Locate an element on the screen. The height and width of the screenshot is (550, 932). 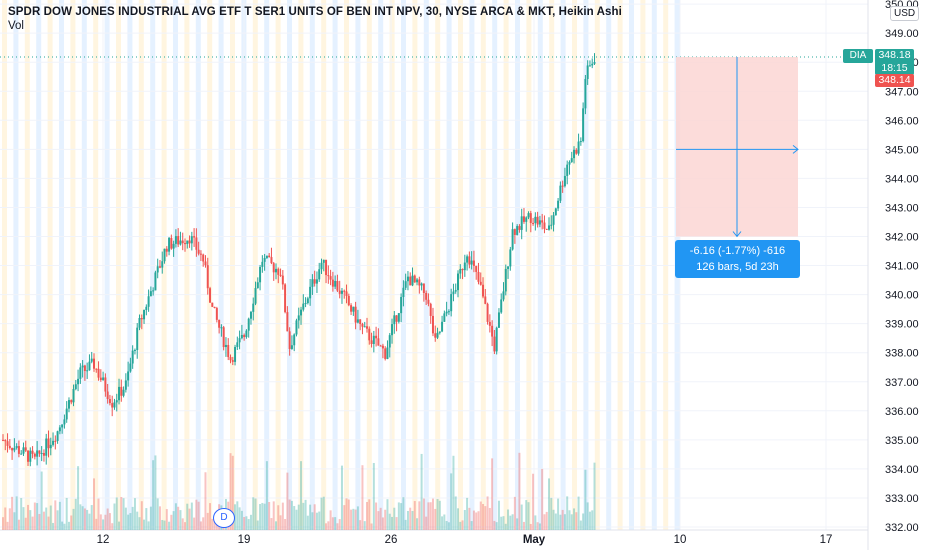
bar-countdown: 18:15 is located at coordinates (894, 67).